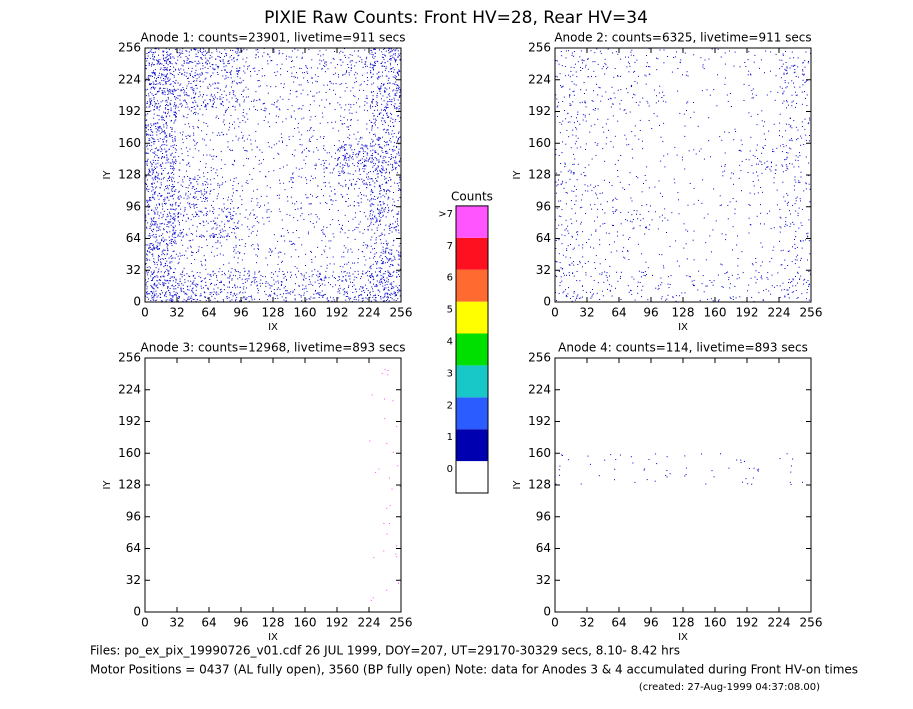 The image size is (913, 709). Describe the element at coordinates (401, 313) in the screenshot. I see `x-tick-label: 256` at that location.